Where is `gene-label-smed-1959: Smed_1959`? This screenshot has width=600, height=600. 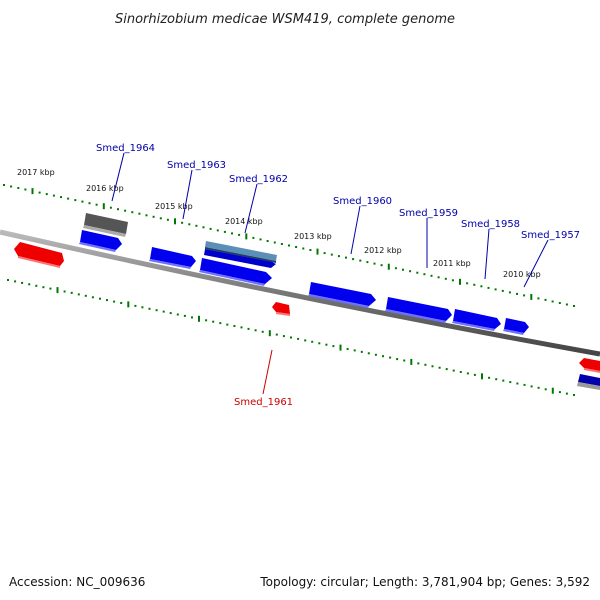
gene-label-smed-1959: Smed_1959 is located at coordinates (428, 213).